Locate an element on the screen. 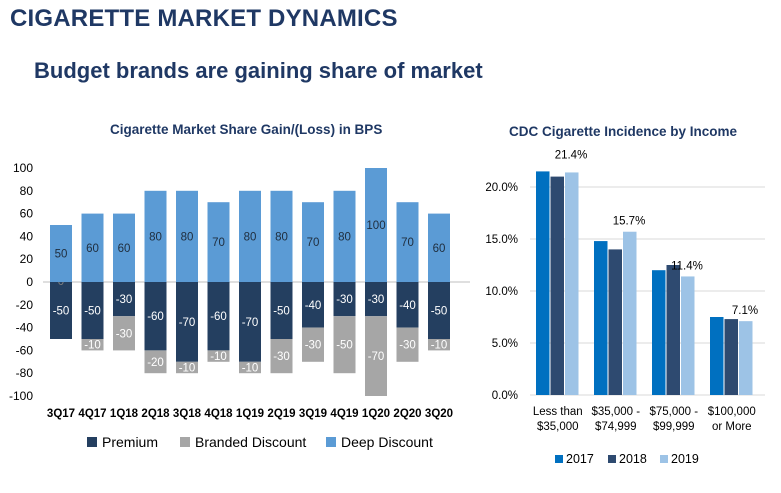 This screenshot has height=493, width=781. data-label: 7.1% is located at coordinates (745, 311).